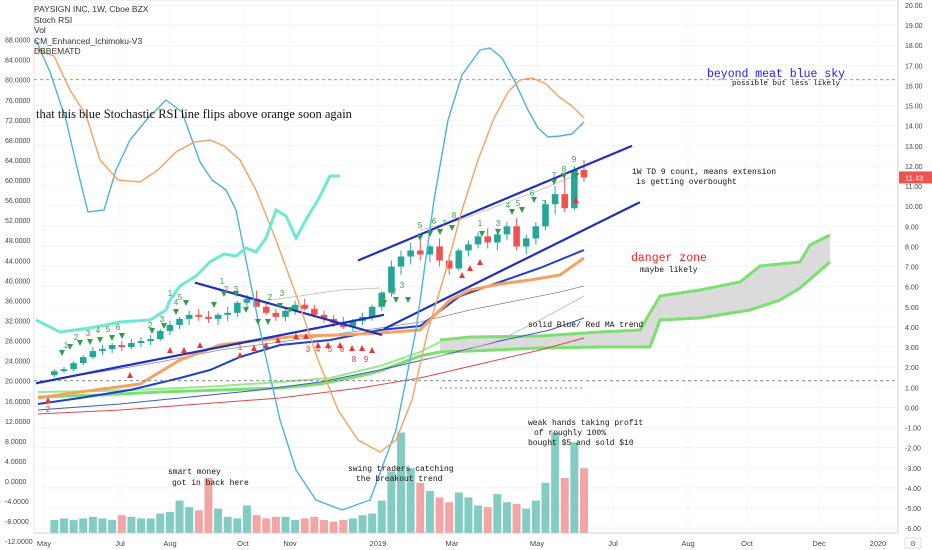  What do you see at coordinates (240, 347) in the screenshot?
I see `td-count-down: 1` at bounding box center [240, 347].